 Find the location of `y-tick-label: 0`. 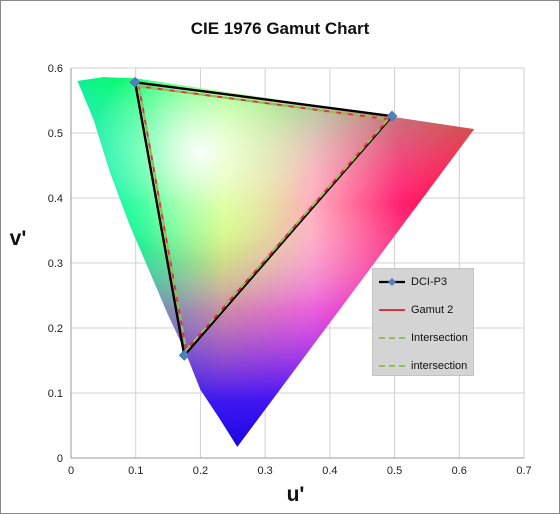

y-tick-label: 0 is located at coordinates (60, 459).